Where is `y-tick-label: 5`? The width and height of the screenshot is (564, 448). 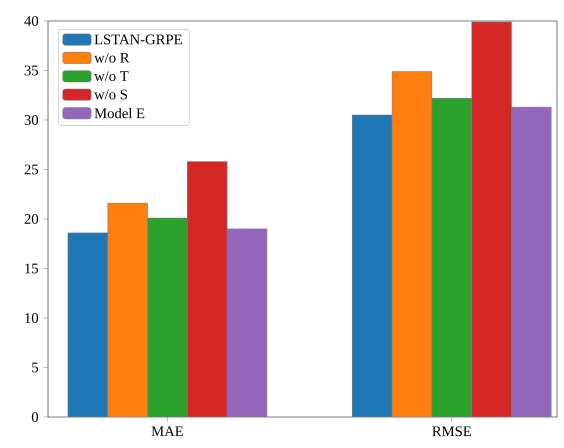 y-tick-label: 5 is located at coordinates (35, 367).